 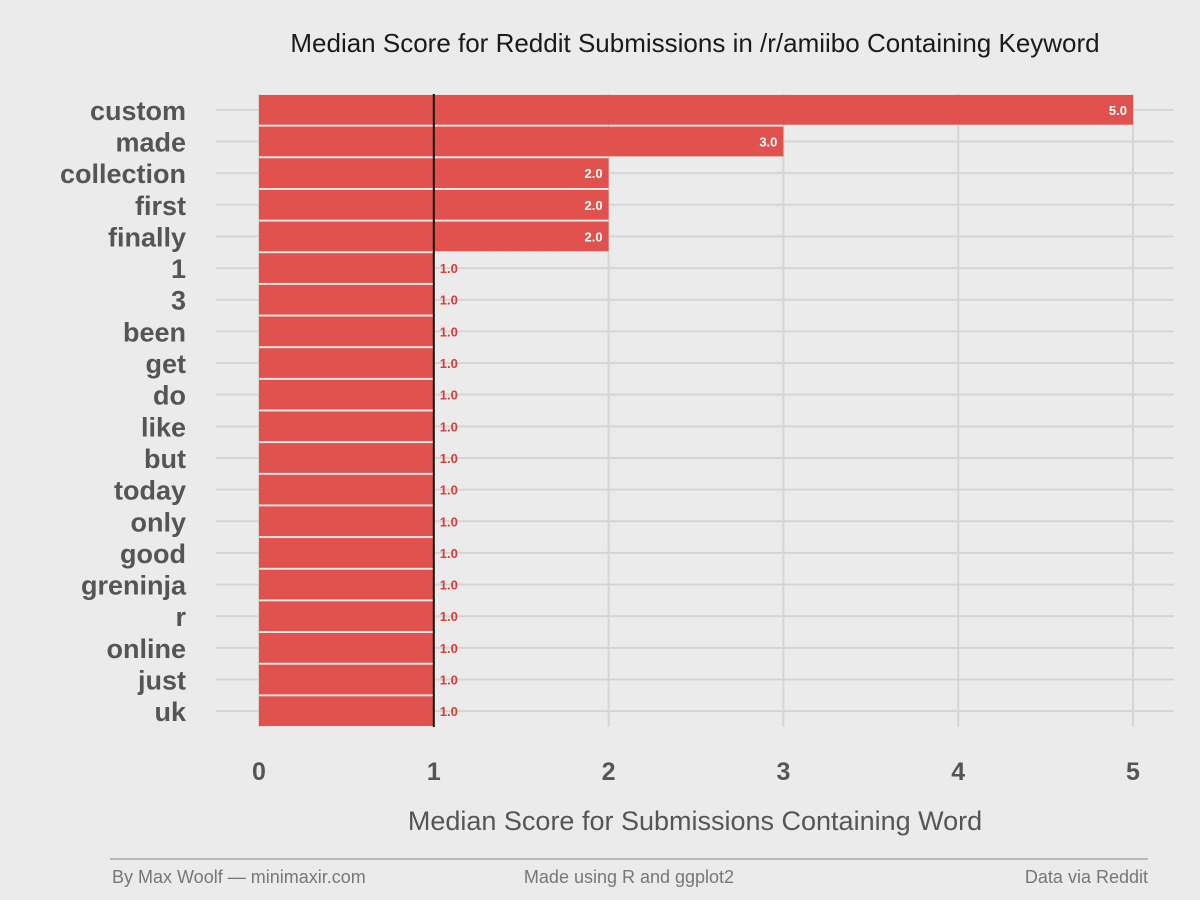 I want to click on category-label-3: 3, so click(x=178, y=301).